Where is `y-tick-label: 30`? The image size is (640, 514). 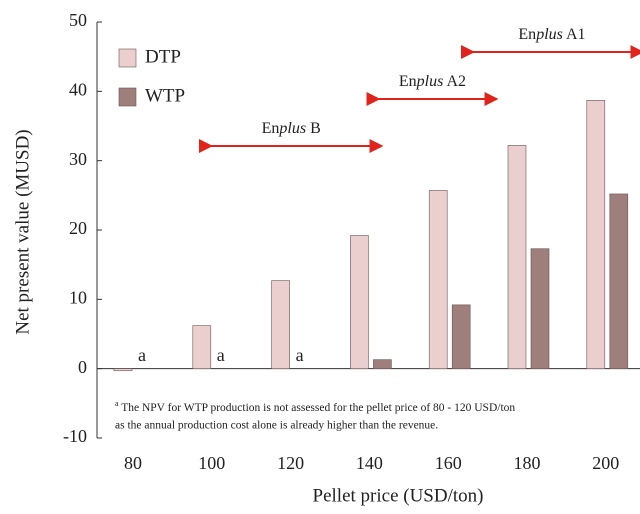 y-tick-label: 30 is located at coordinates (78, 159).